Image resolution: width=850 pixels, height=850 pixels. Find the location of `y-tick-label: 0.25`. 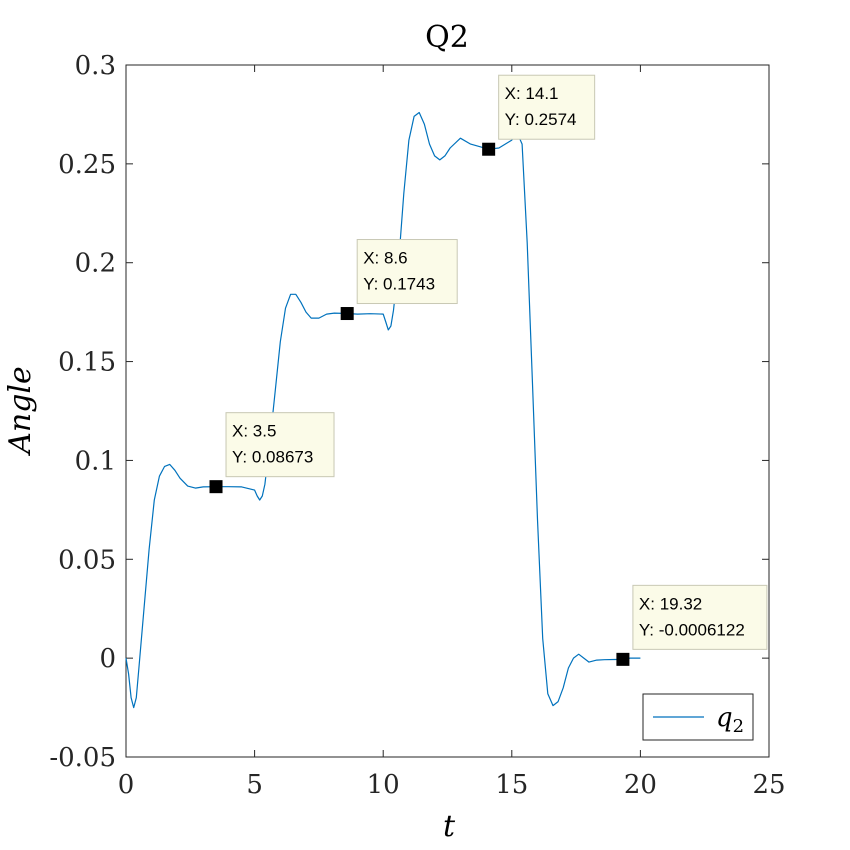

y-tick-label: 0.25 is located at coordinates (87, 165).